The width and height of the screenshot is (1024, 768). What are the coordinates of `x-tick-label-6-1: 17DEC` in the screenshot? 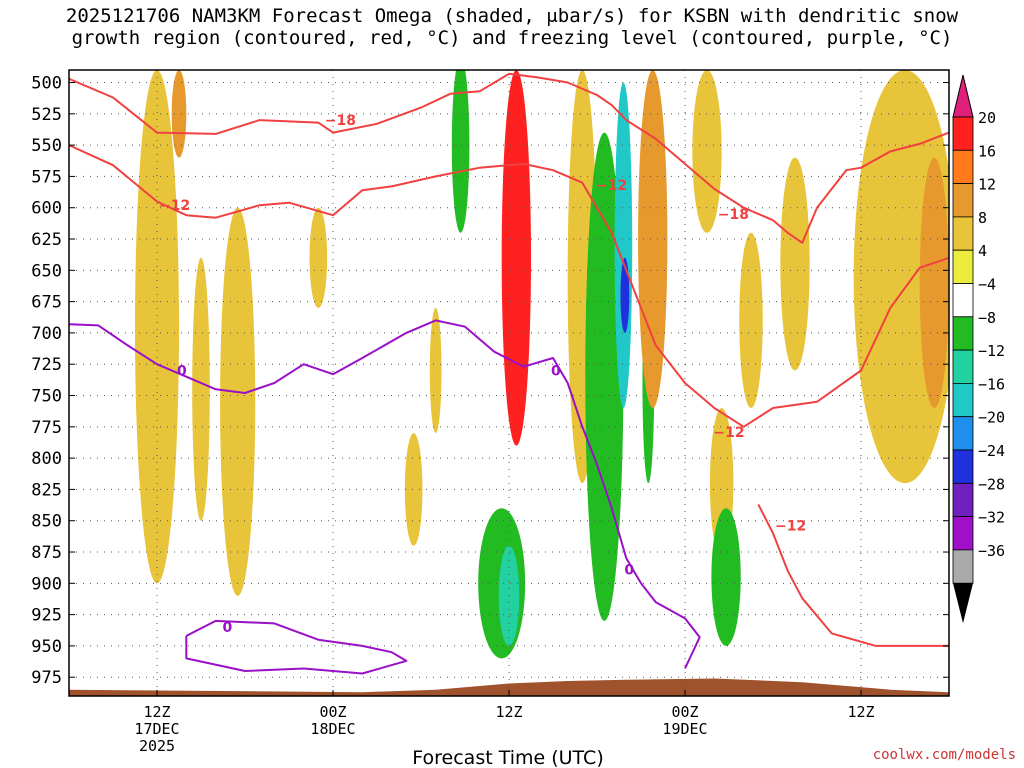 It's located at (156, 729).